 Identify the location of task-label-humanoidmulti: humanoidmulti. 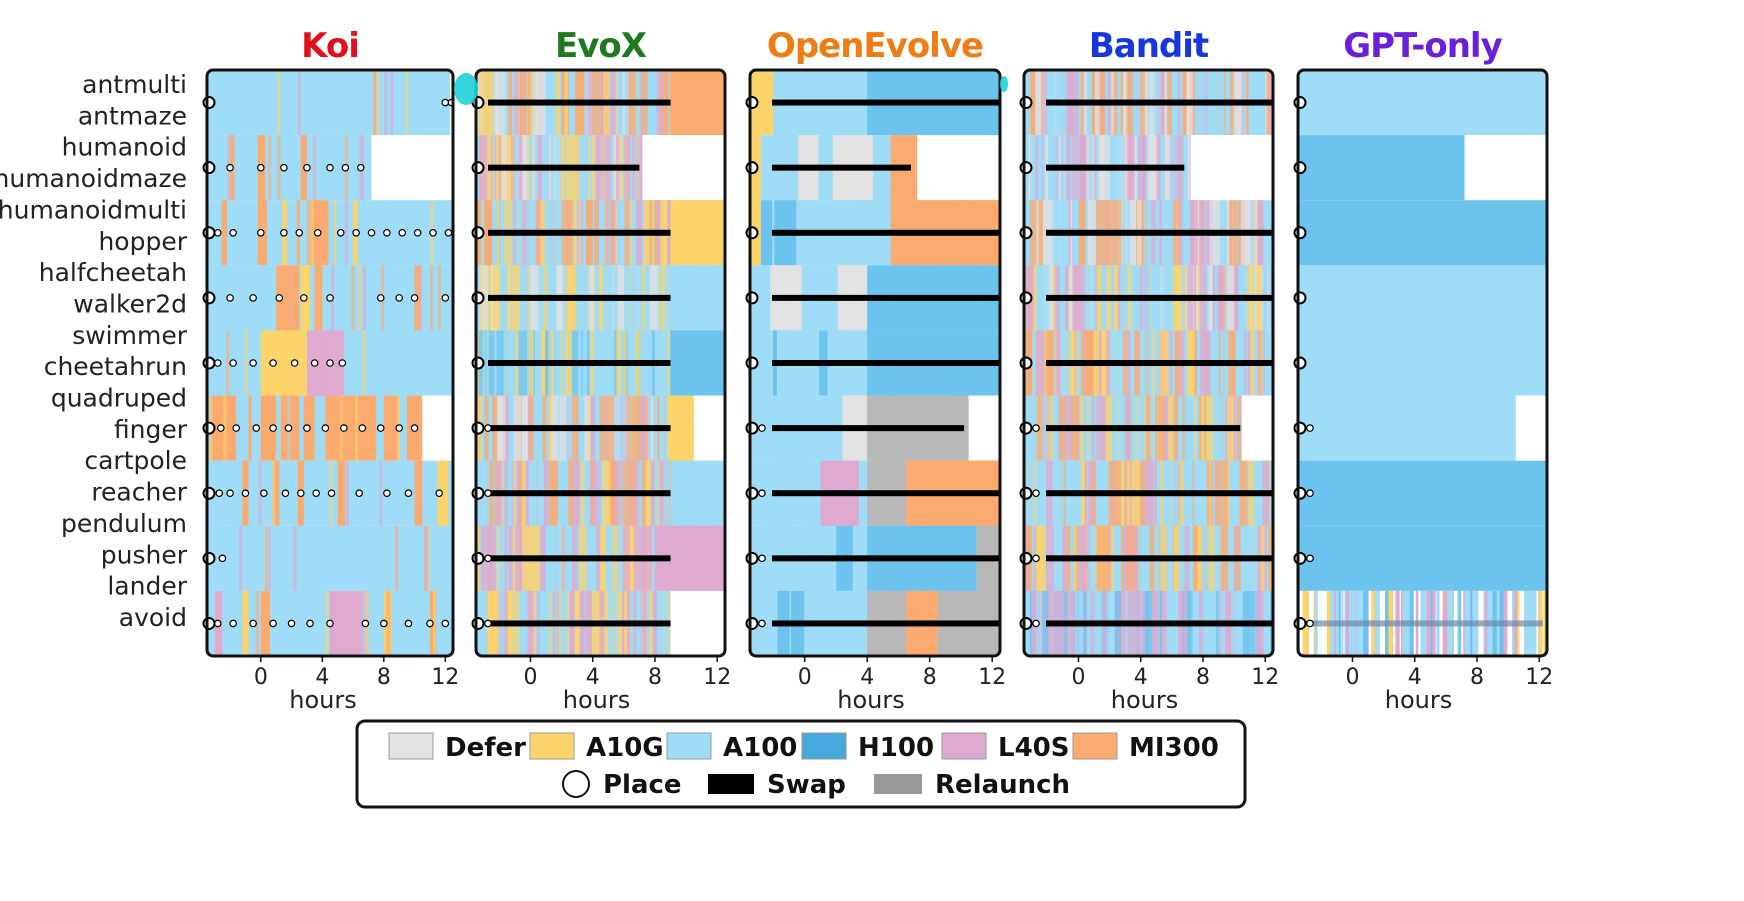
(93, 209).